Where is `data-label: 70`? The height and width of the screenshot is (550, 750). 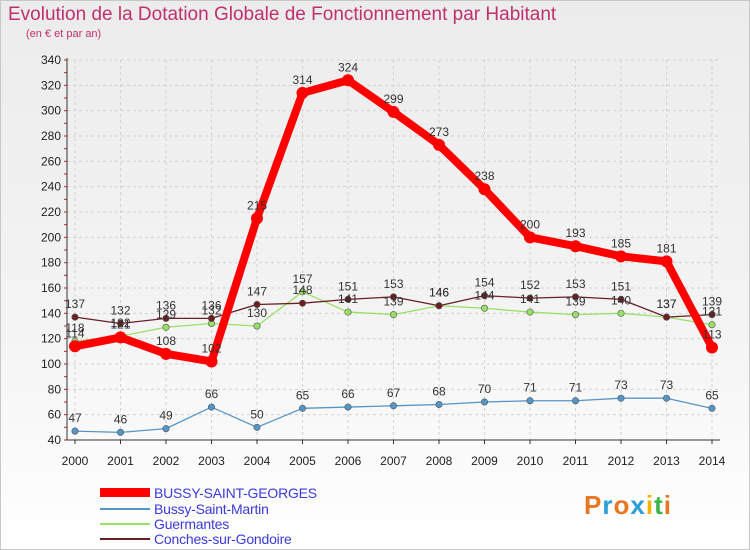 data-label: 70 is located at coordinates (485, 389).